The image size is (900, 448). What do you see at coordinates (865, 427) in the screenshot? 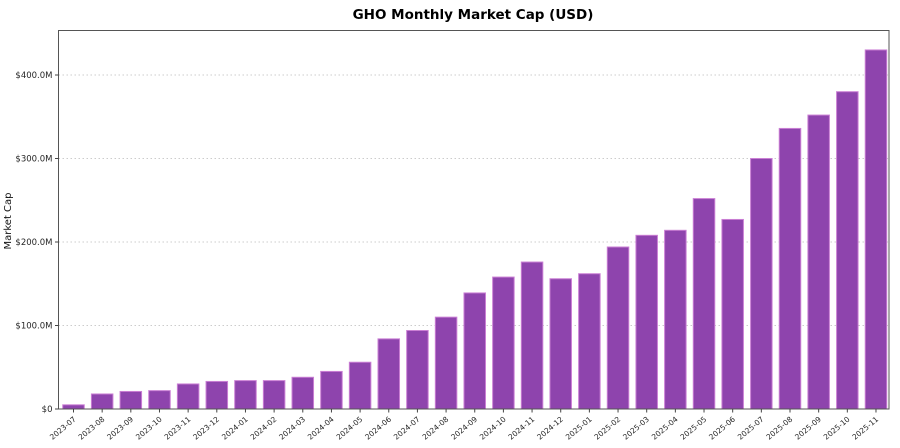
I see `x-tick-label: 2025-11` at bounding box center [865, 427].